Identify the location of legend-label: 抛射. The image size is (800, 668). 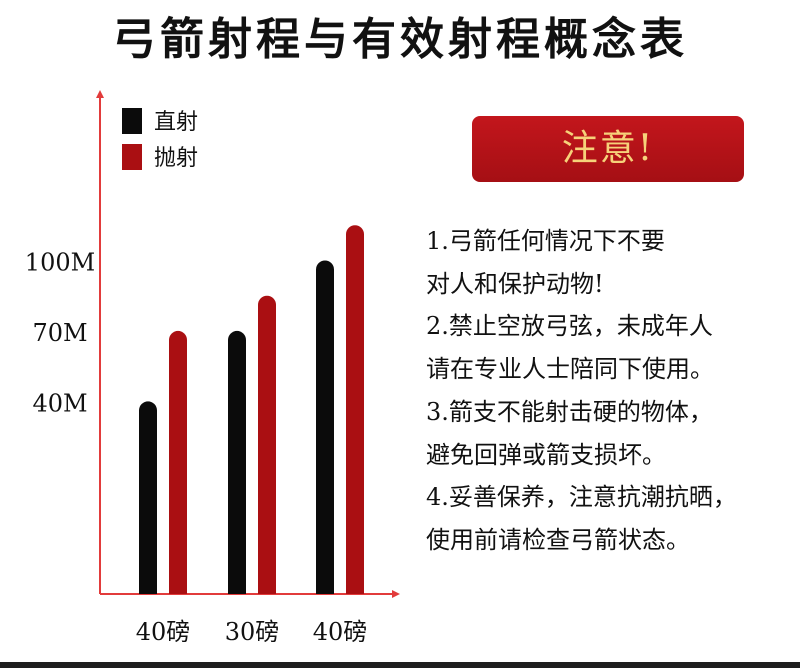
(176, 158).